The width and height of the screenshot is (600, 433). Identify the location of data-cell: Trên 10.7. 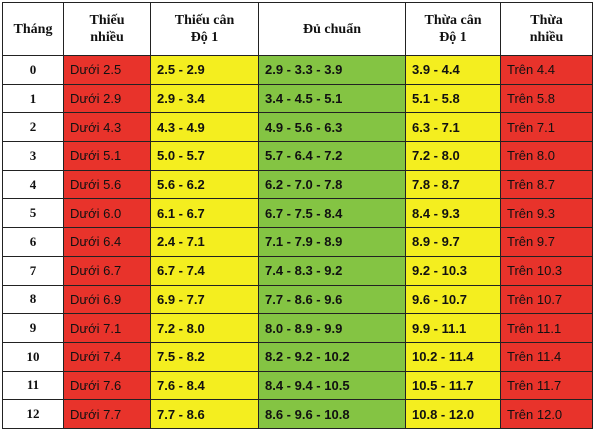
(546, 299).